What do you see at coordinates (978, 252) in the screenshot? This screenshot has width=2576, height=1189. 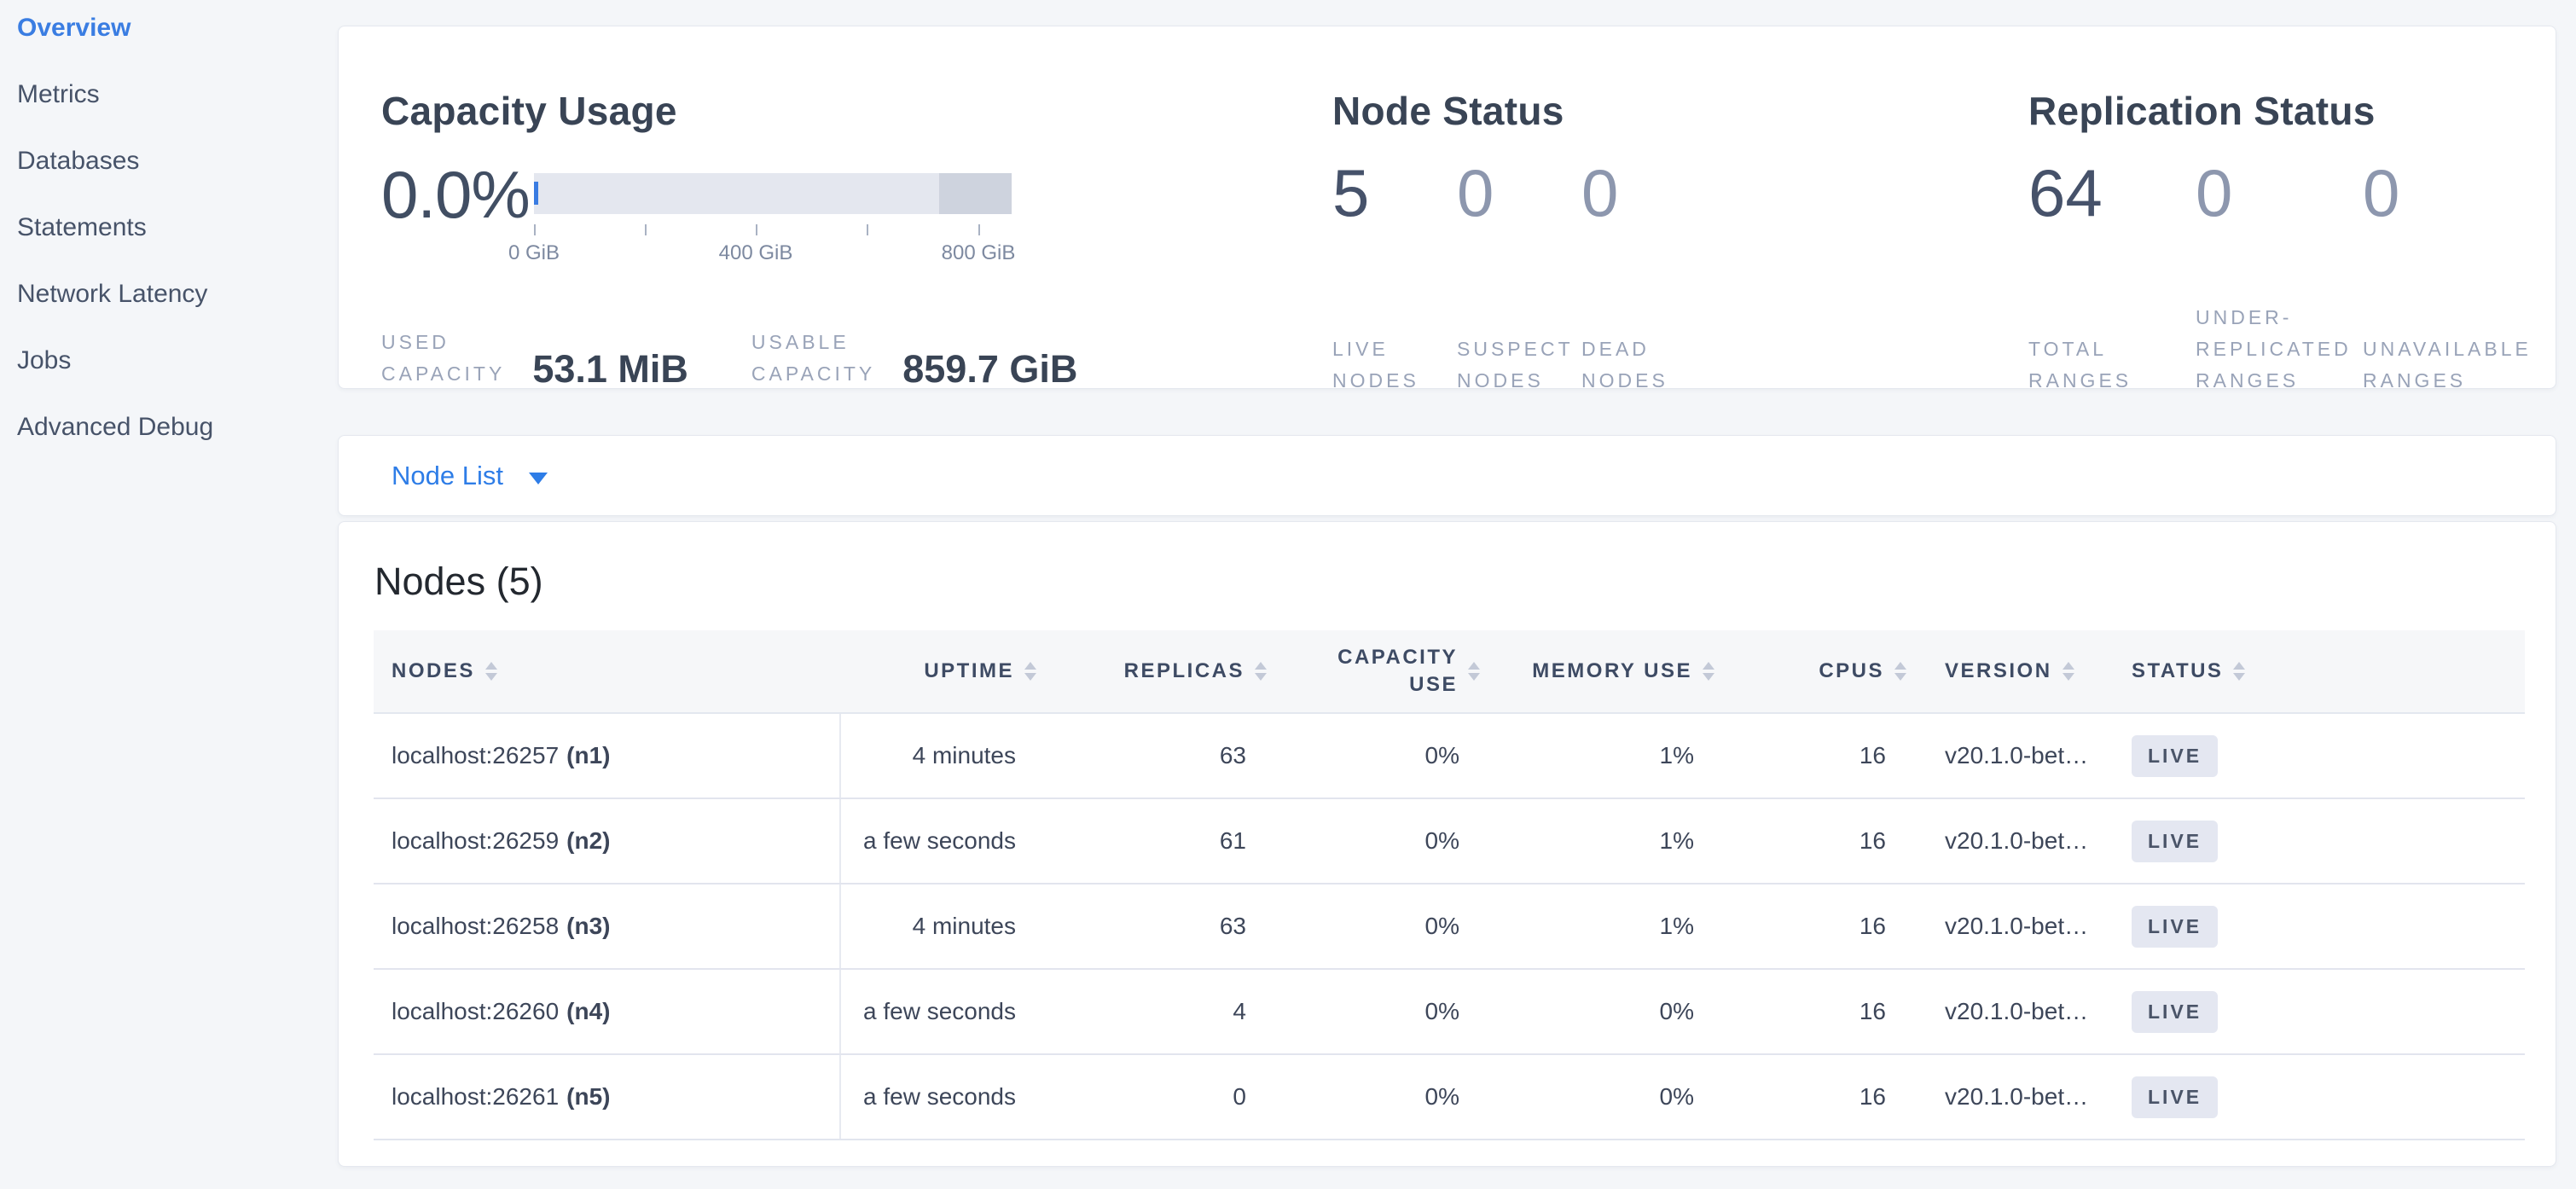 I see `gauge-axis-label: 800 GiB` at bounding box center [978, 252].